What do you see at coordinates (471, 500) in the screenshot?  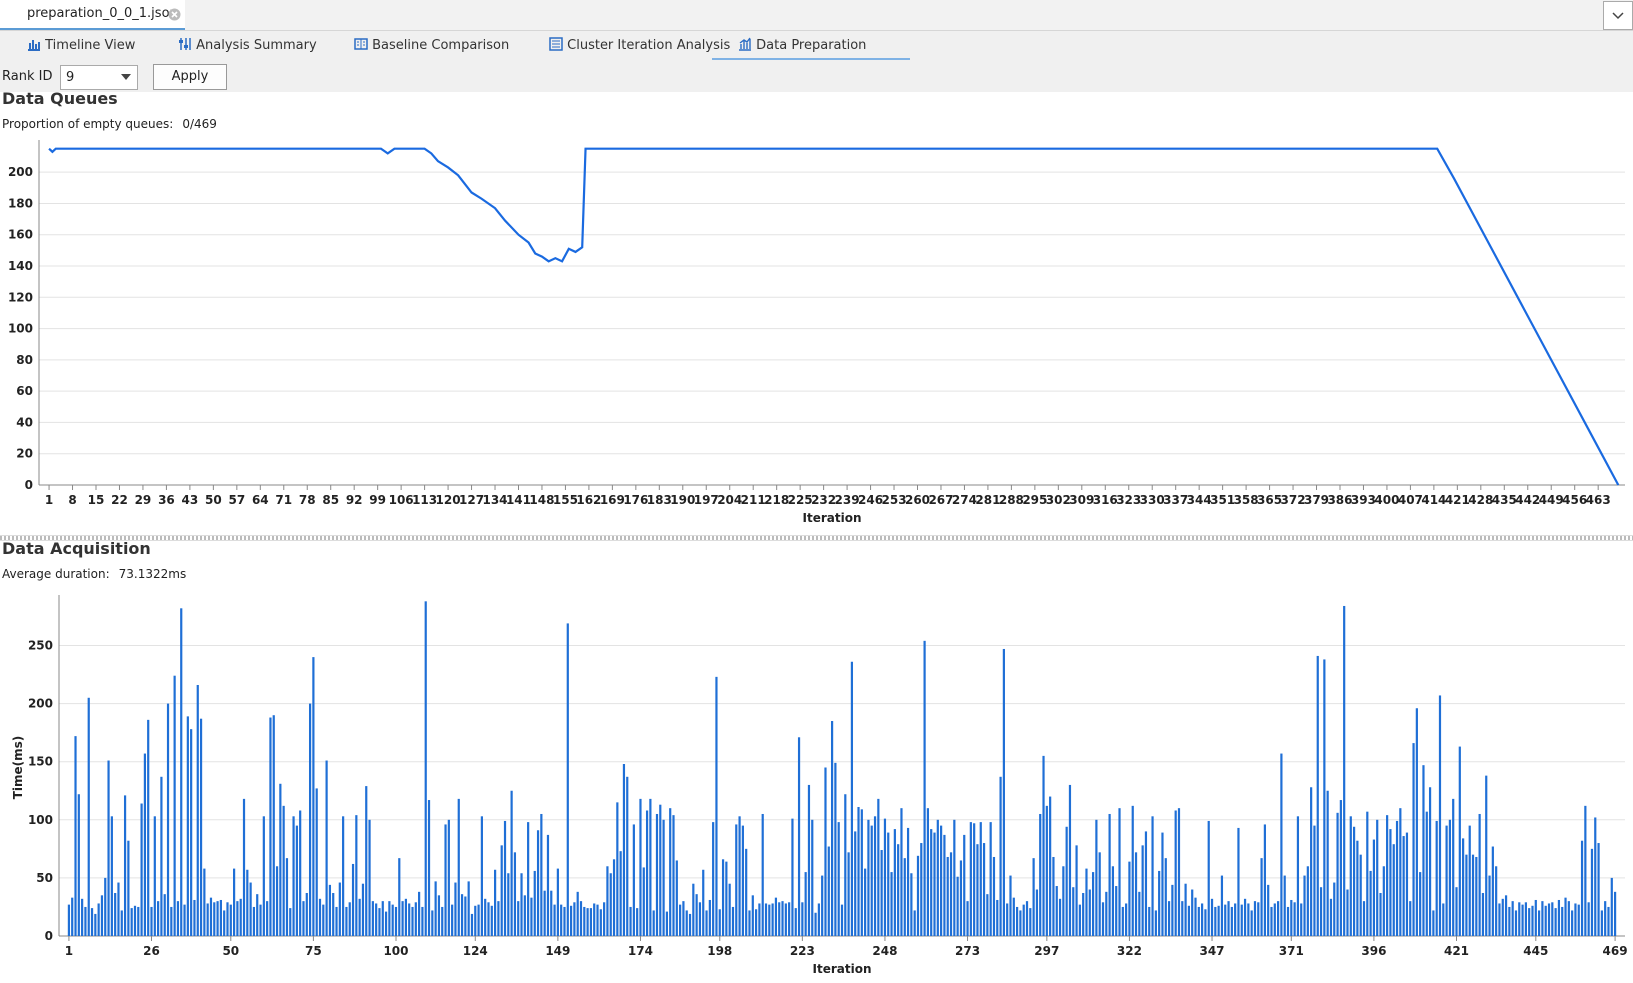 I see `x-tick-label: 127` at bounding box center [471, 500].